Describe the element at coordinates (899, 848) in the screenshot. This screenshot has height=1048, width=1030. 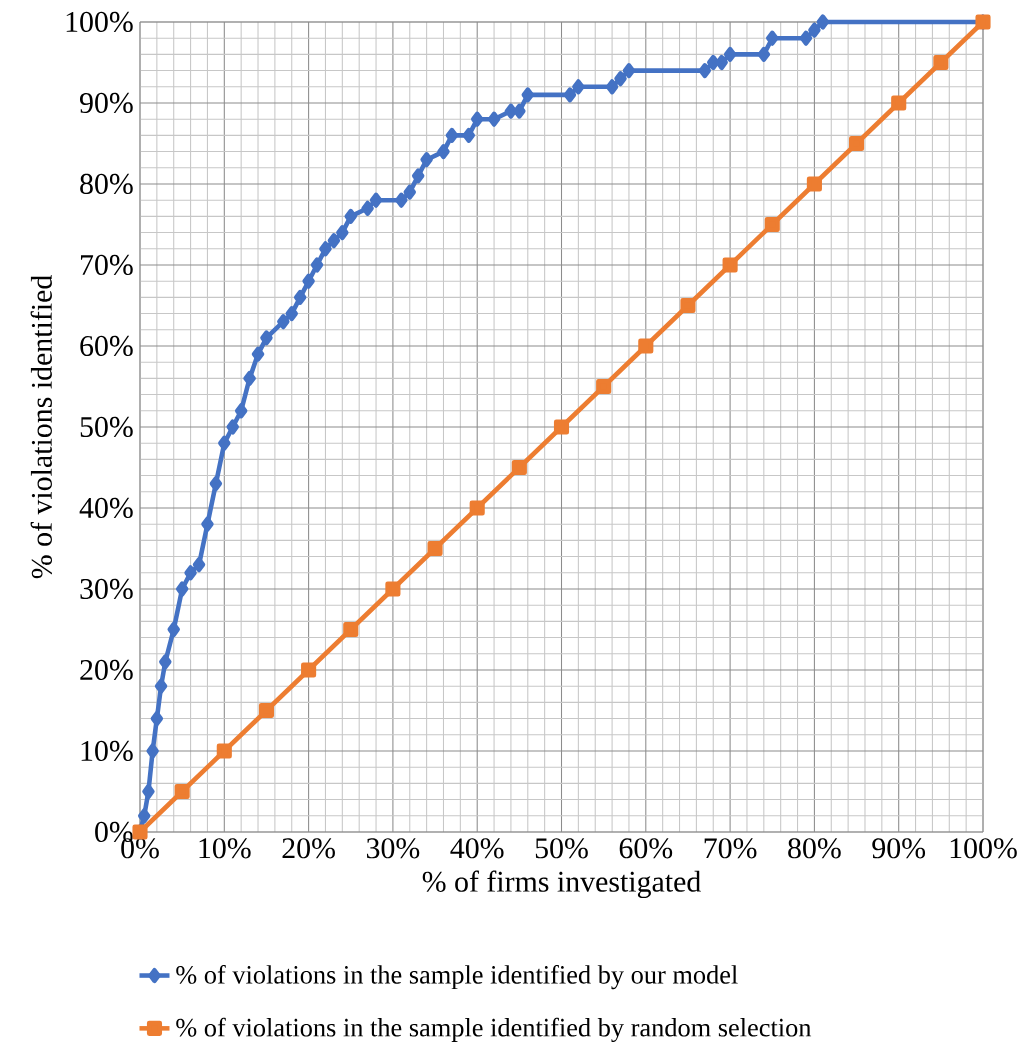
I see `x-tick-label: 90%` at that location.